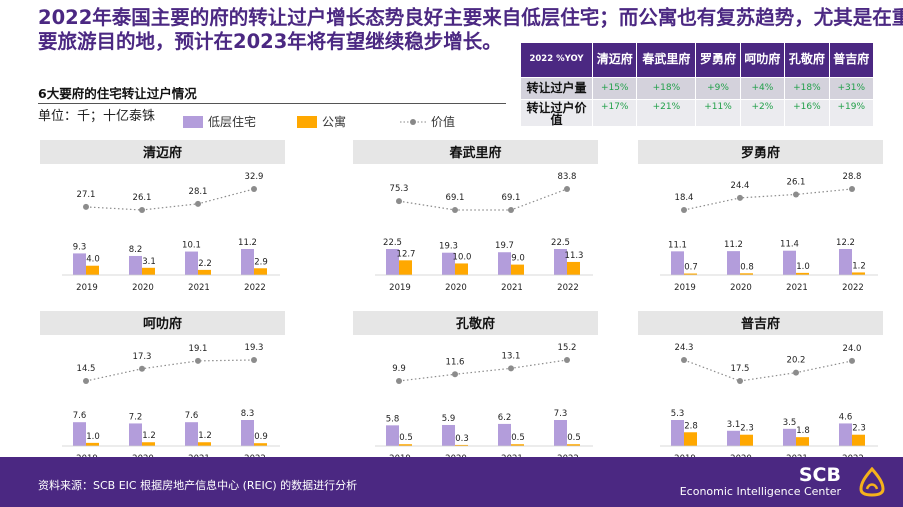  What do you see at coordinates (819, 475) in the screenshot?
I see `brand-name: SCB` at bounding box center [819, 475].